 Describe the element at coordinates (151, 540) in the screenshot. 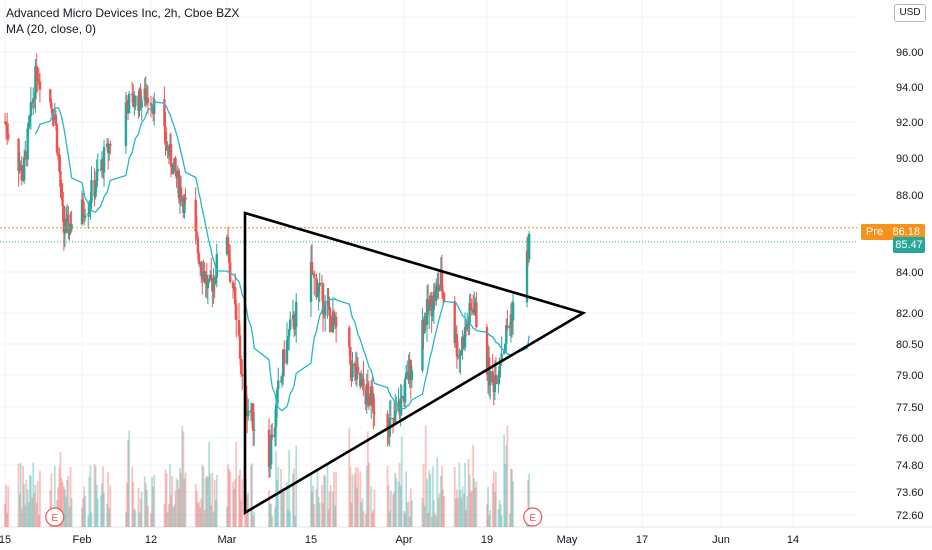

I see `time-tick-label: 12` at that location.